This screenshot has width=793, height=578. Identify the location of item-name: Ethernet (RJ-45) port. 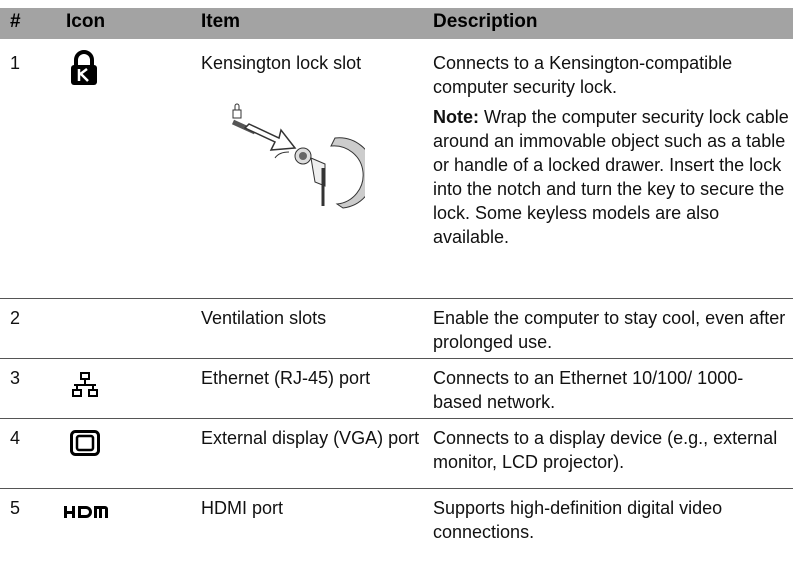
(286, 378).